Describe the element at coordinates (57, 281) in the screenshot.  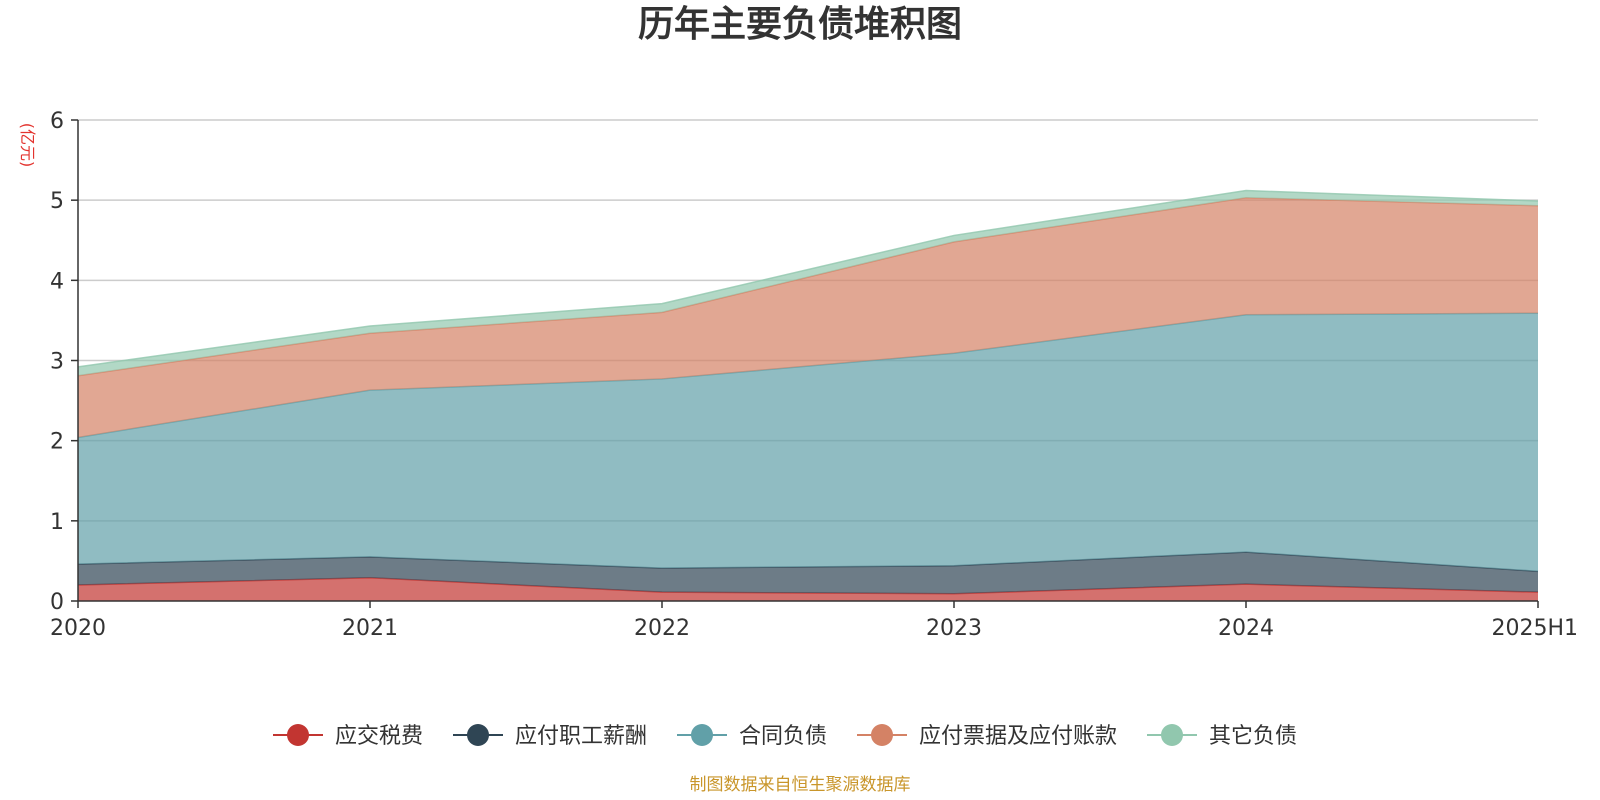
I see `y-tick-label: 4` at that location.